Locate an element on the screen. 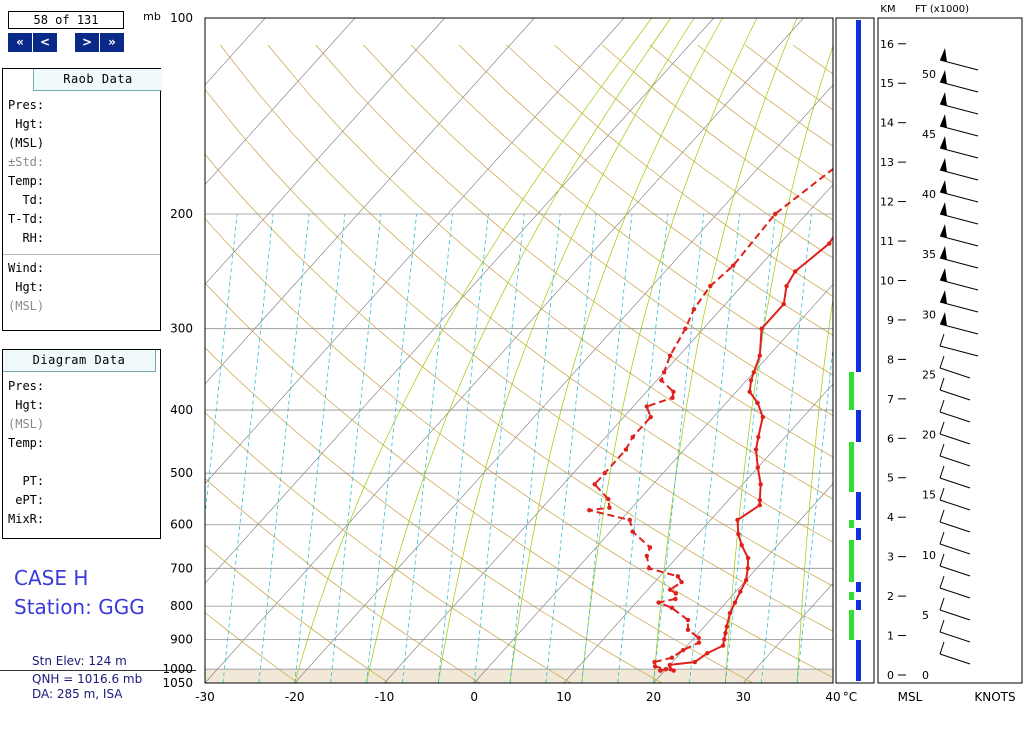  km-tick-label: 3 is located at coordinates (890, 557).